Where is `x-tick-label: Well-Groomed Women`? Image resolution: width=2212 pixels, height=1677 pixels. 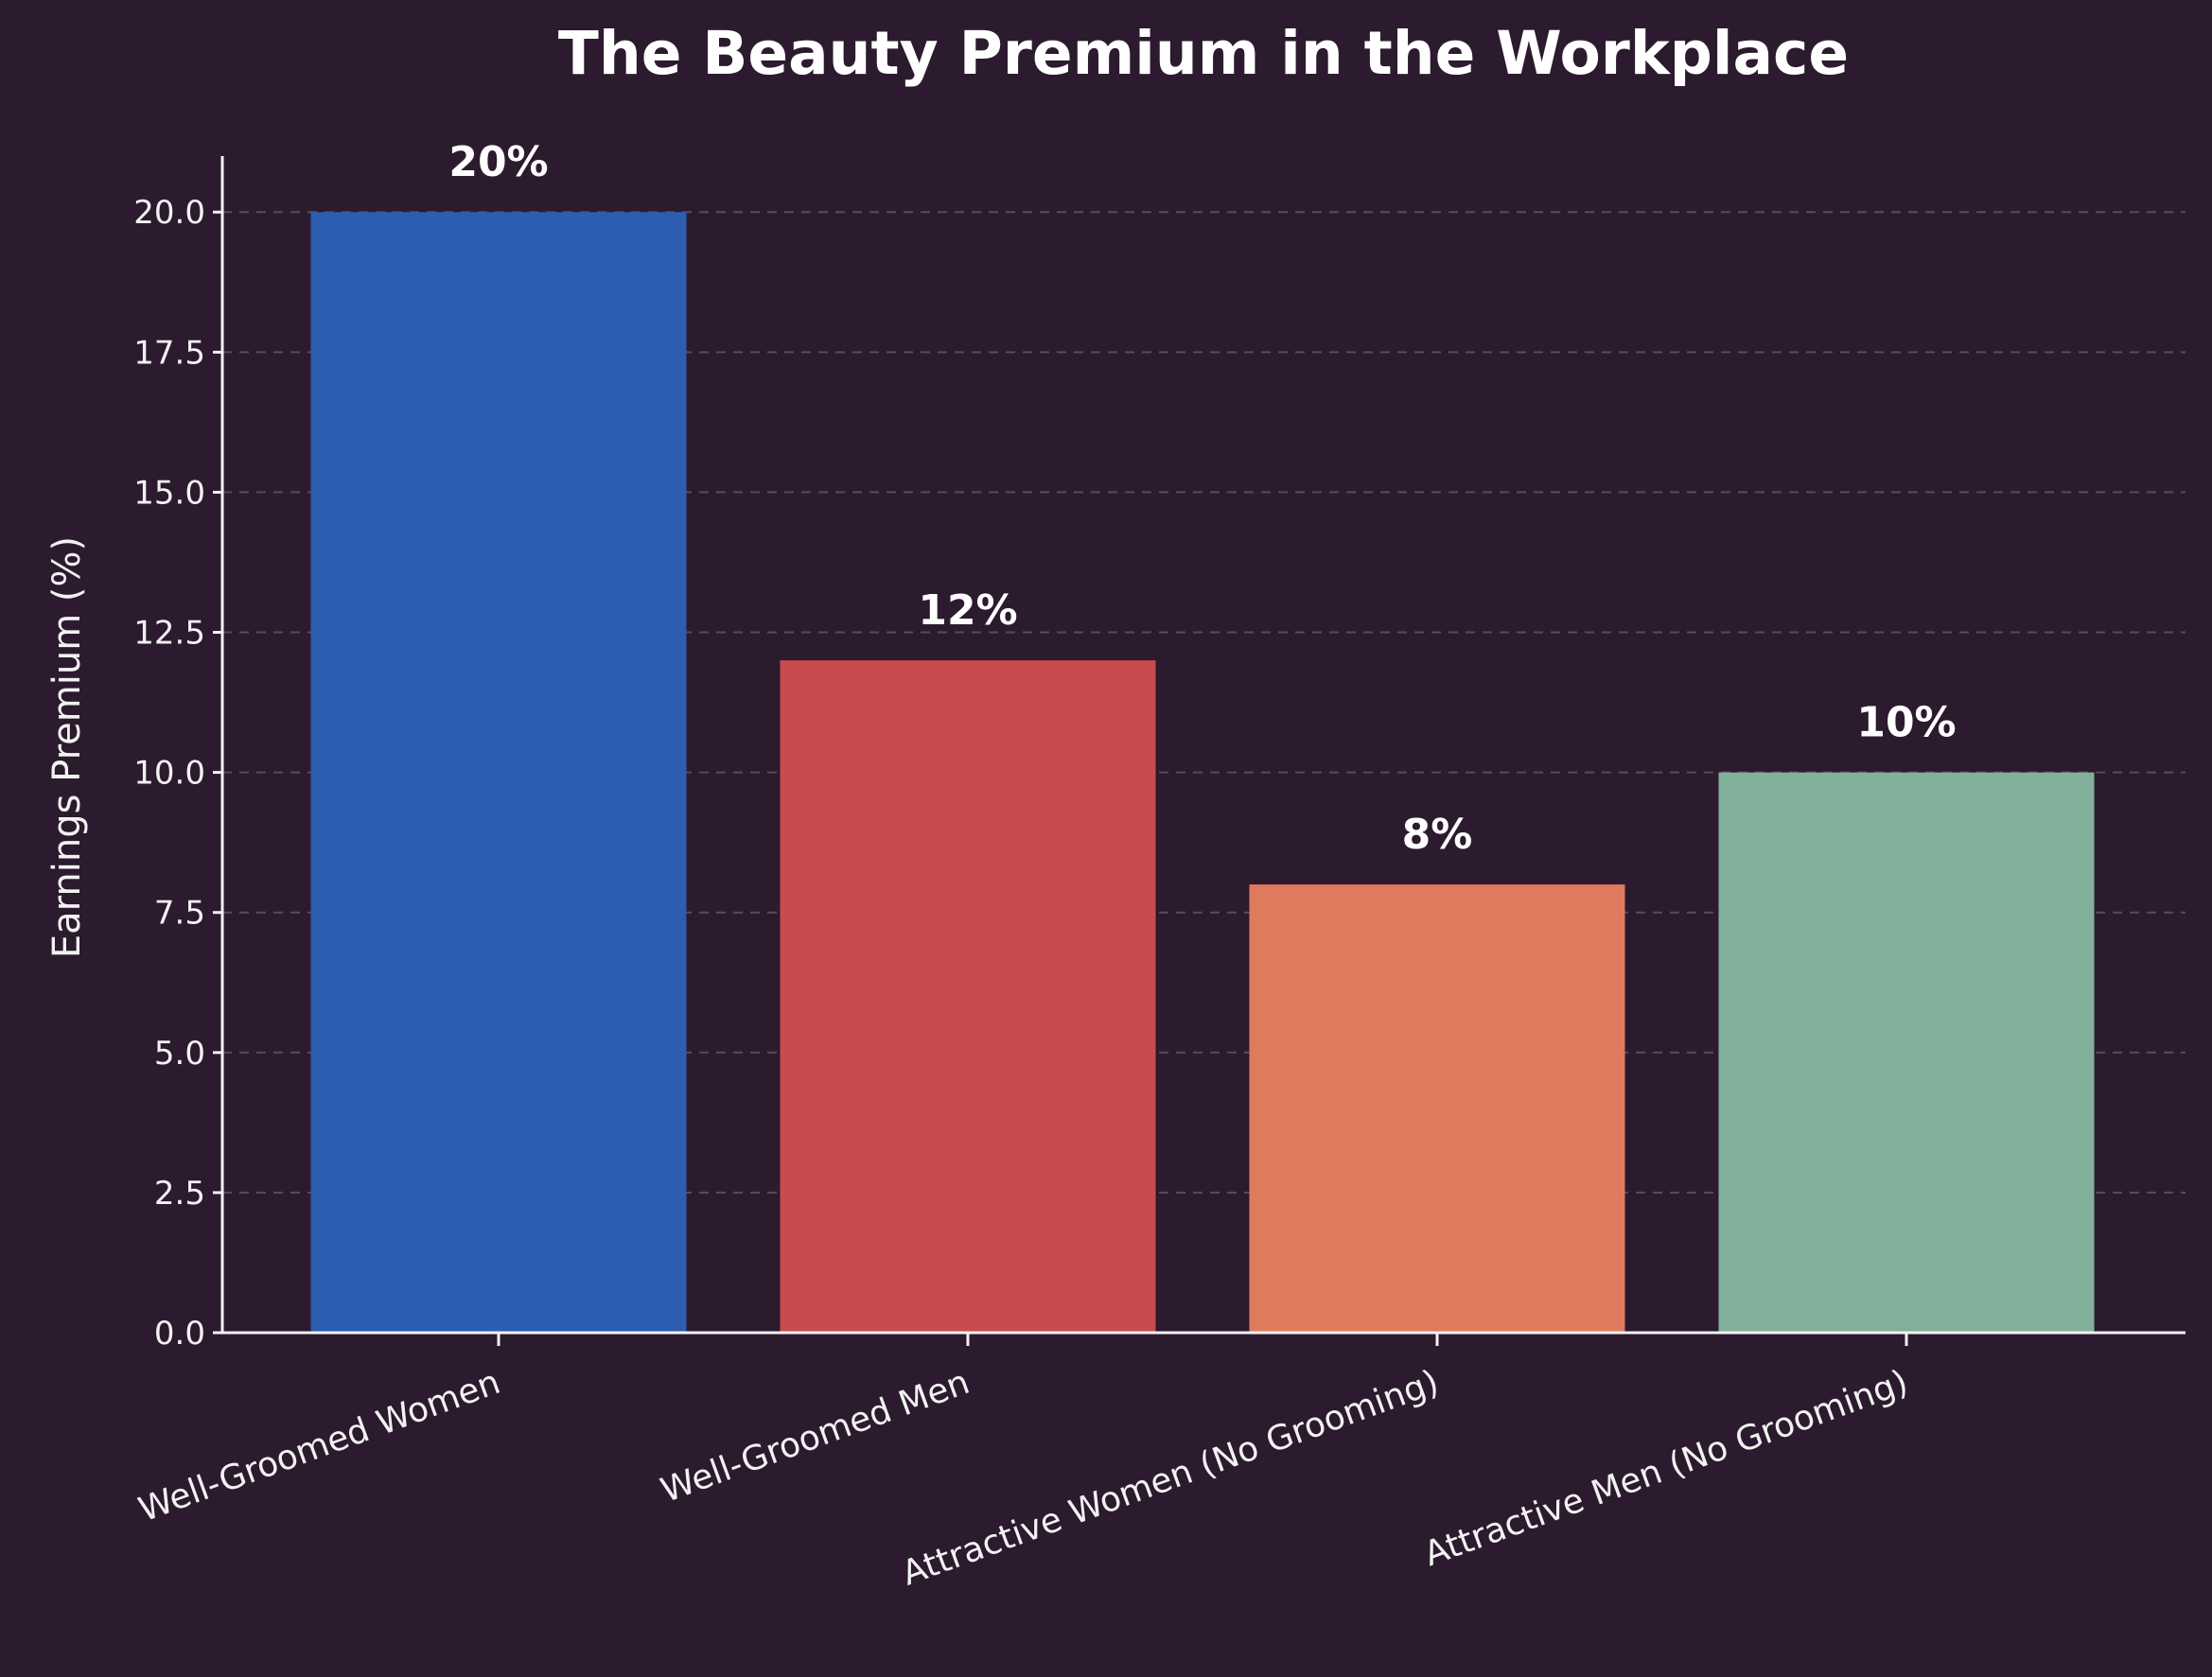 x-tick-label: Well-Groomed Women is located at coordinates (319, 1446).